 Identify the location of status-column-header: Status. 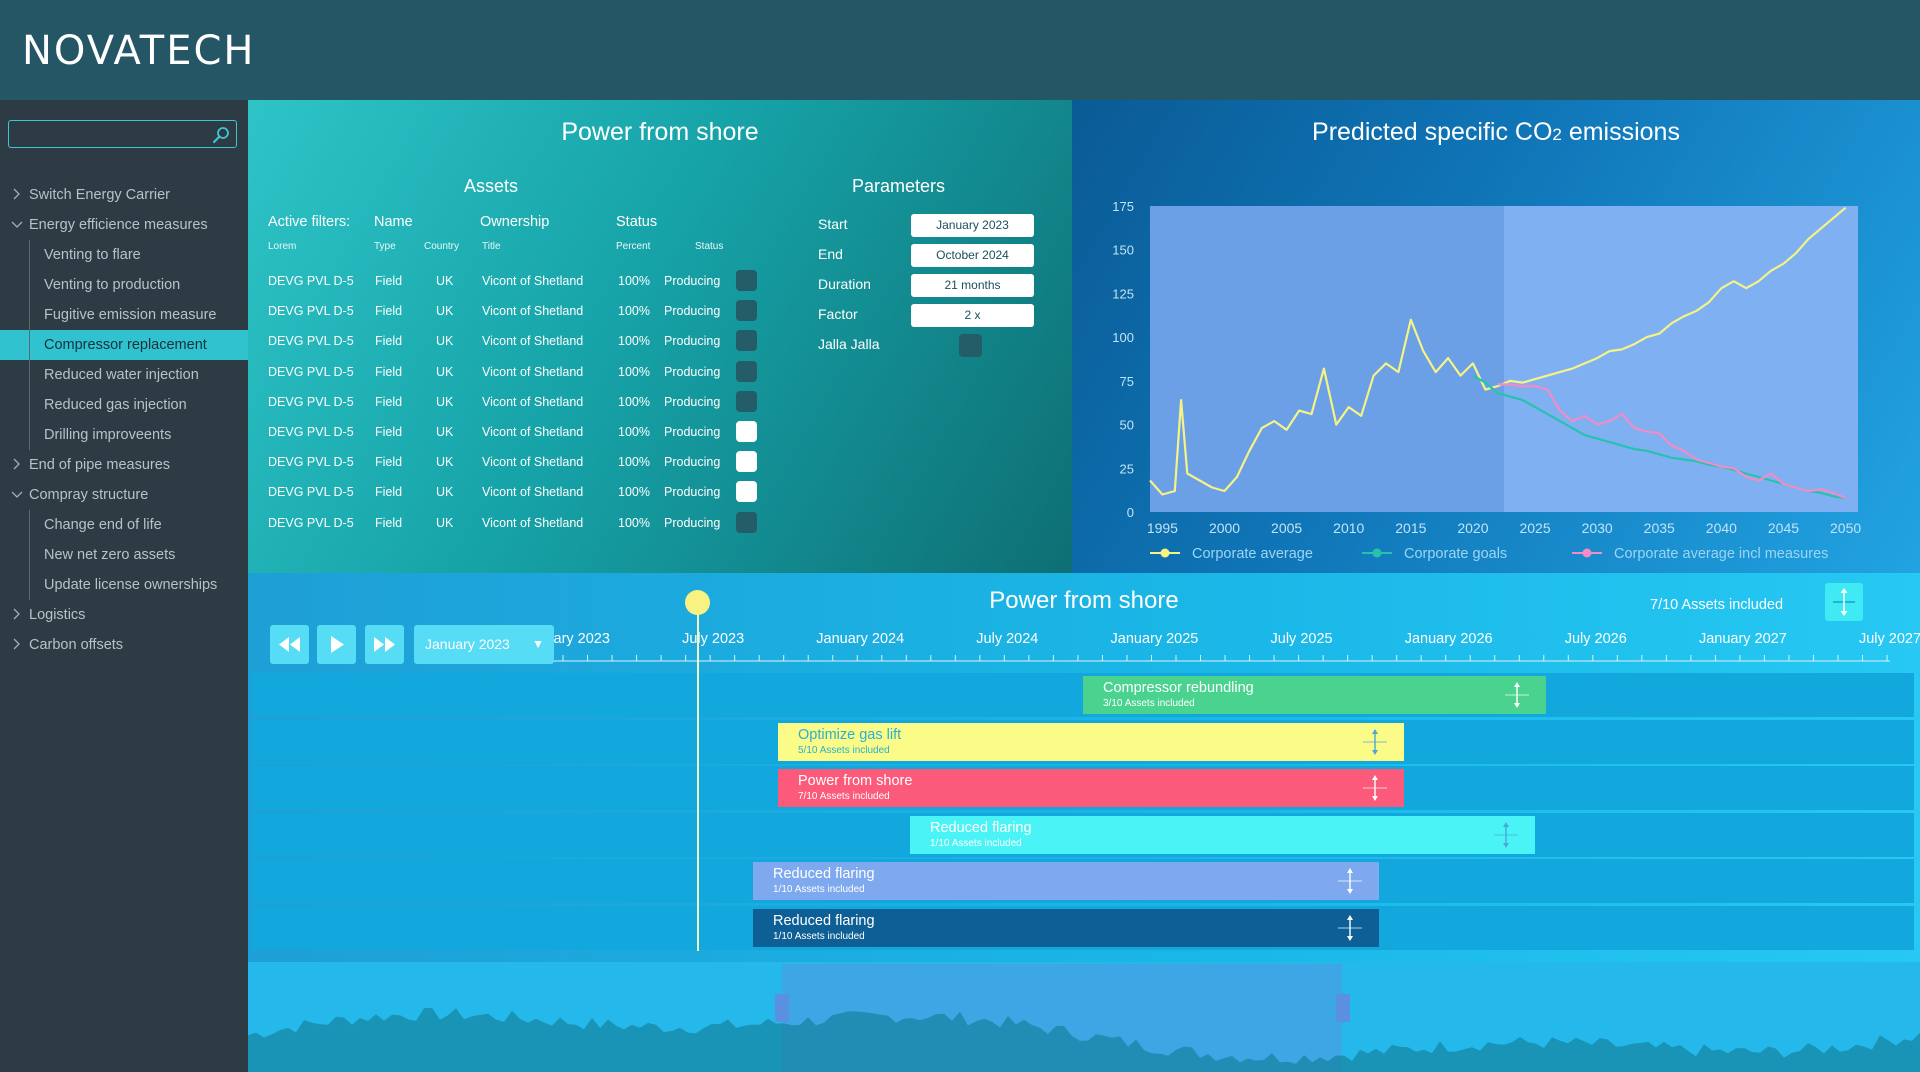
(637, 222).